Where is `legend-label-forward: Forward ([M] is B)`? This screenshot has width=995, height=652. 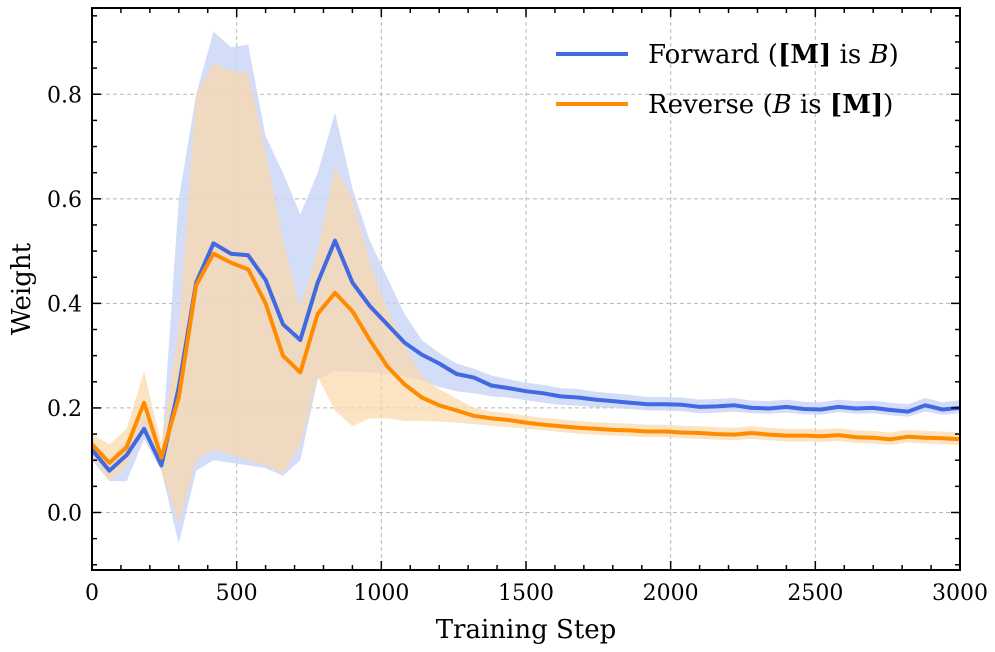 legend-label-forward: Forward ([M] is B) is located at coordinates (773, 55).